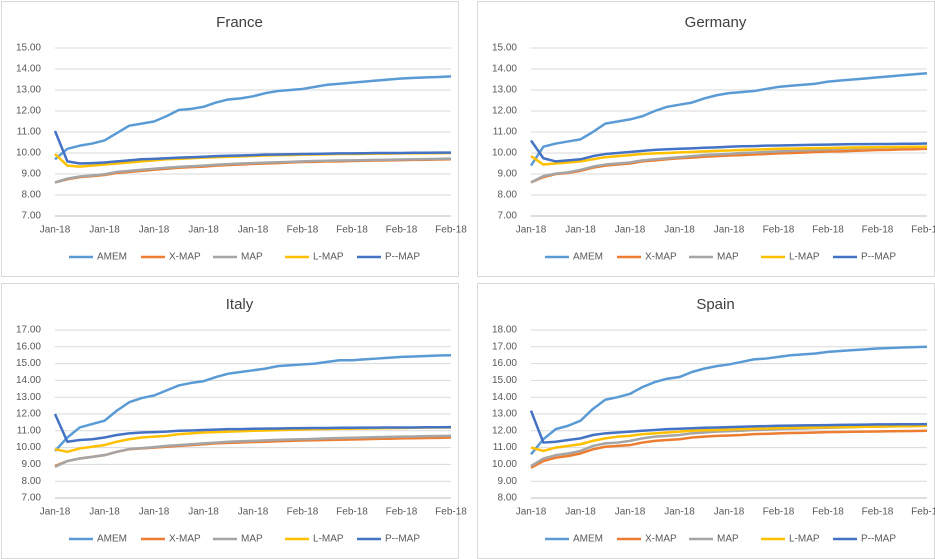 The width and height of the screenshot is (935, 559). What do you see at coordinates (28, 90) in the screenshot?
I see `y-tick-label: 13.00` at bounding box center [28, 90].